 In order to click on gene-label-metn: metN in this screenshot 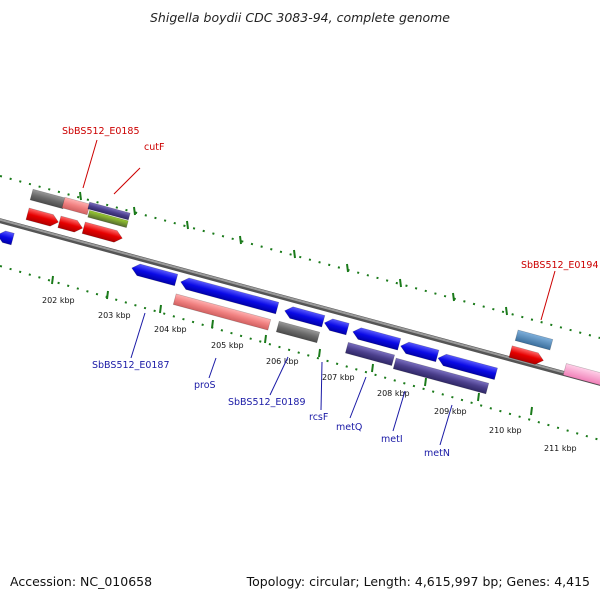, I will do `click(437, 453)`.